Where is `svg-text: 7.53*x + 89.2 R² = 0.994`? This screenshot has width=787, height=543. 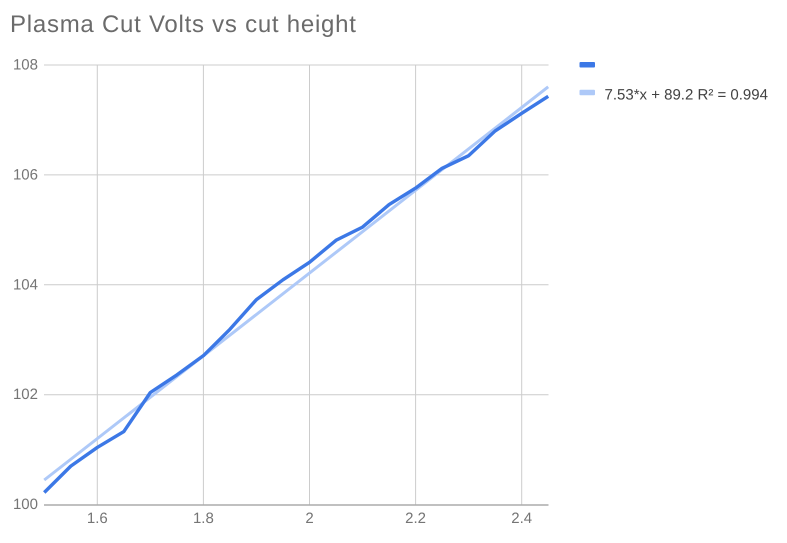
svg-text: 7.53*x + 89.2 R² = 0.994 is located at coordinates (686, 95).